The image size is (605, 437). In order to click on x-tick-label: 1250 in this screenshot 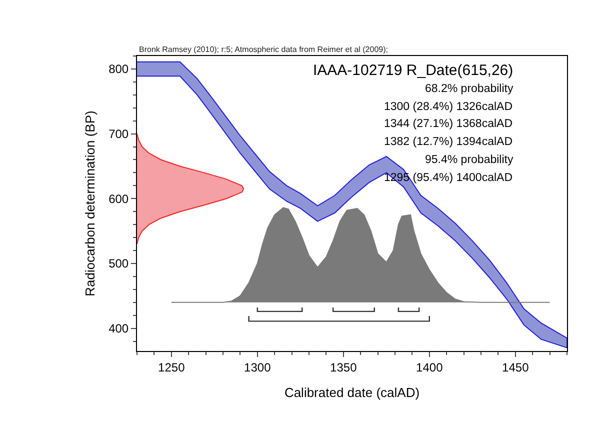, I will do `click(172, 367)`.